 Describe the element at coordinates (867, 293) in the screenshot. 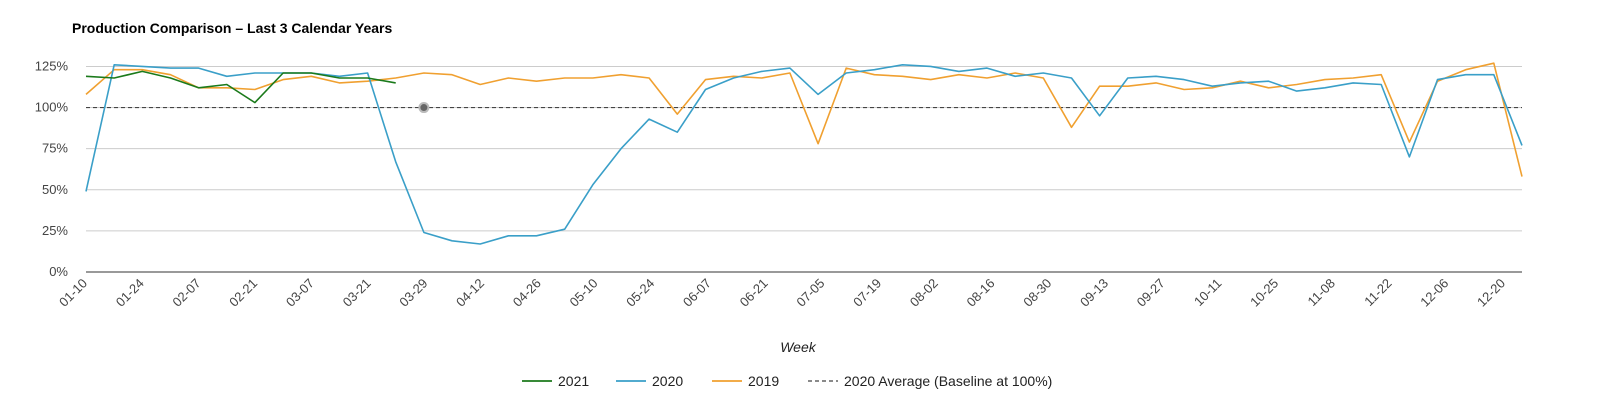

I see `x-tick-label: 07-19` at that location.